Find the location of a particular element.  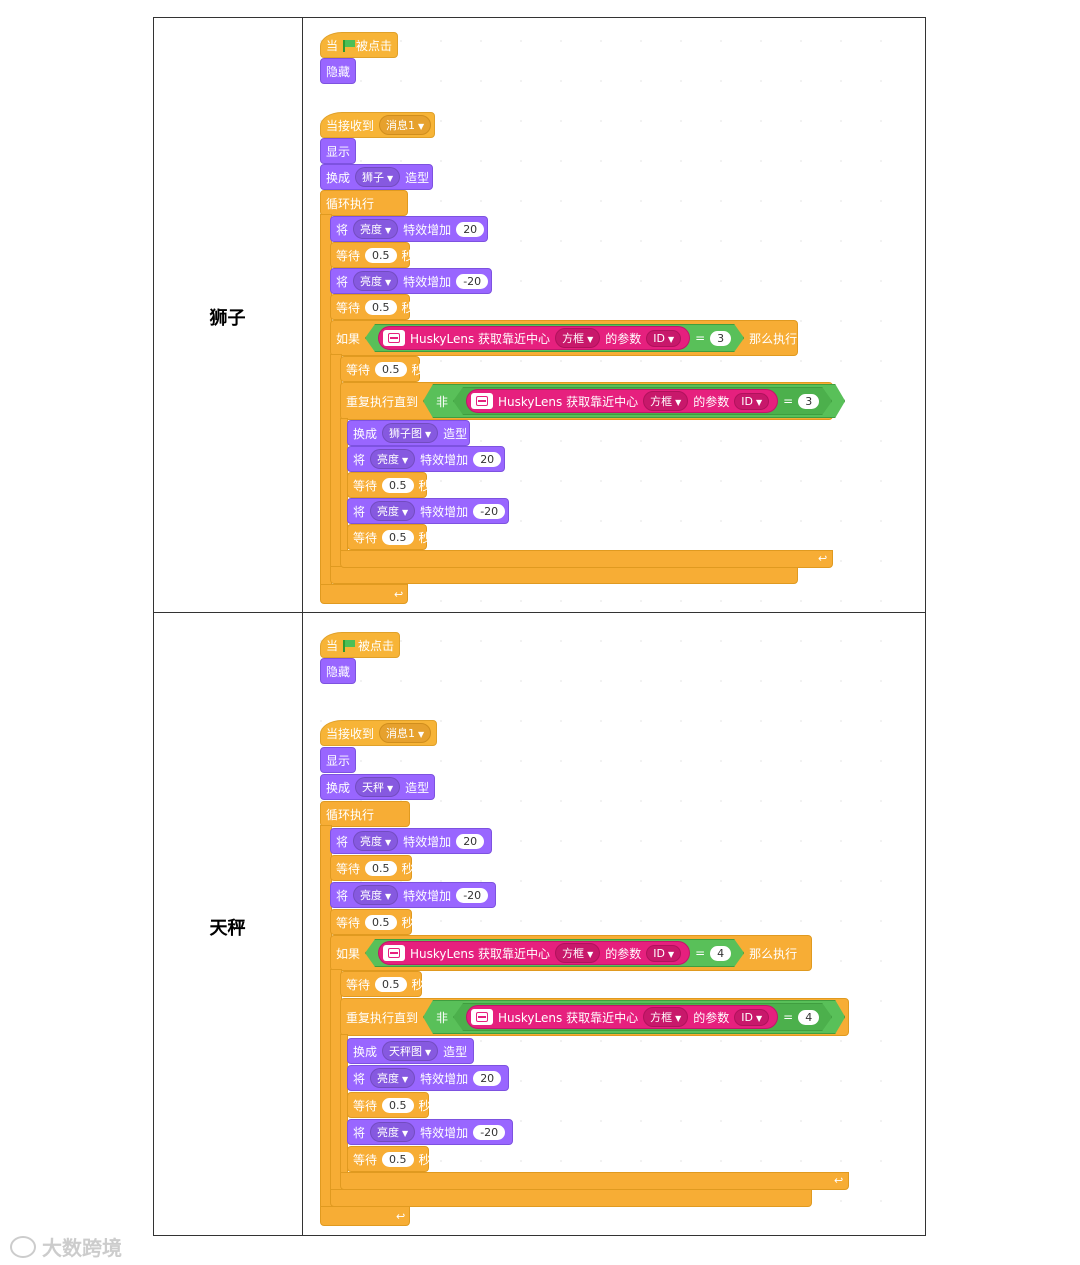

not-operator: 非 HuskyLens 获取靠近中心 方框 ▼ 的参数 ID ▼ = 4 is located at coordinates (634, 1017).